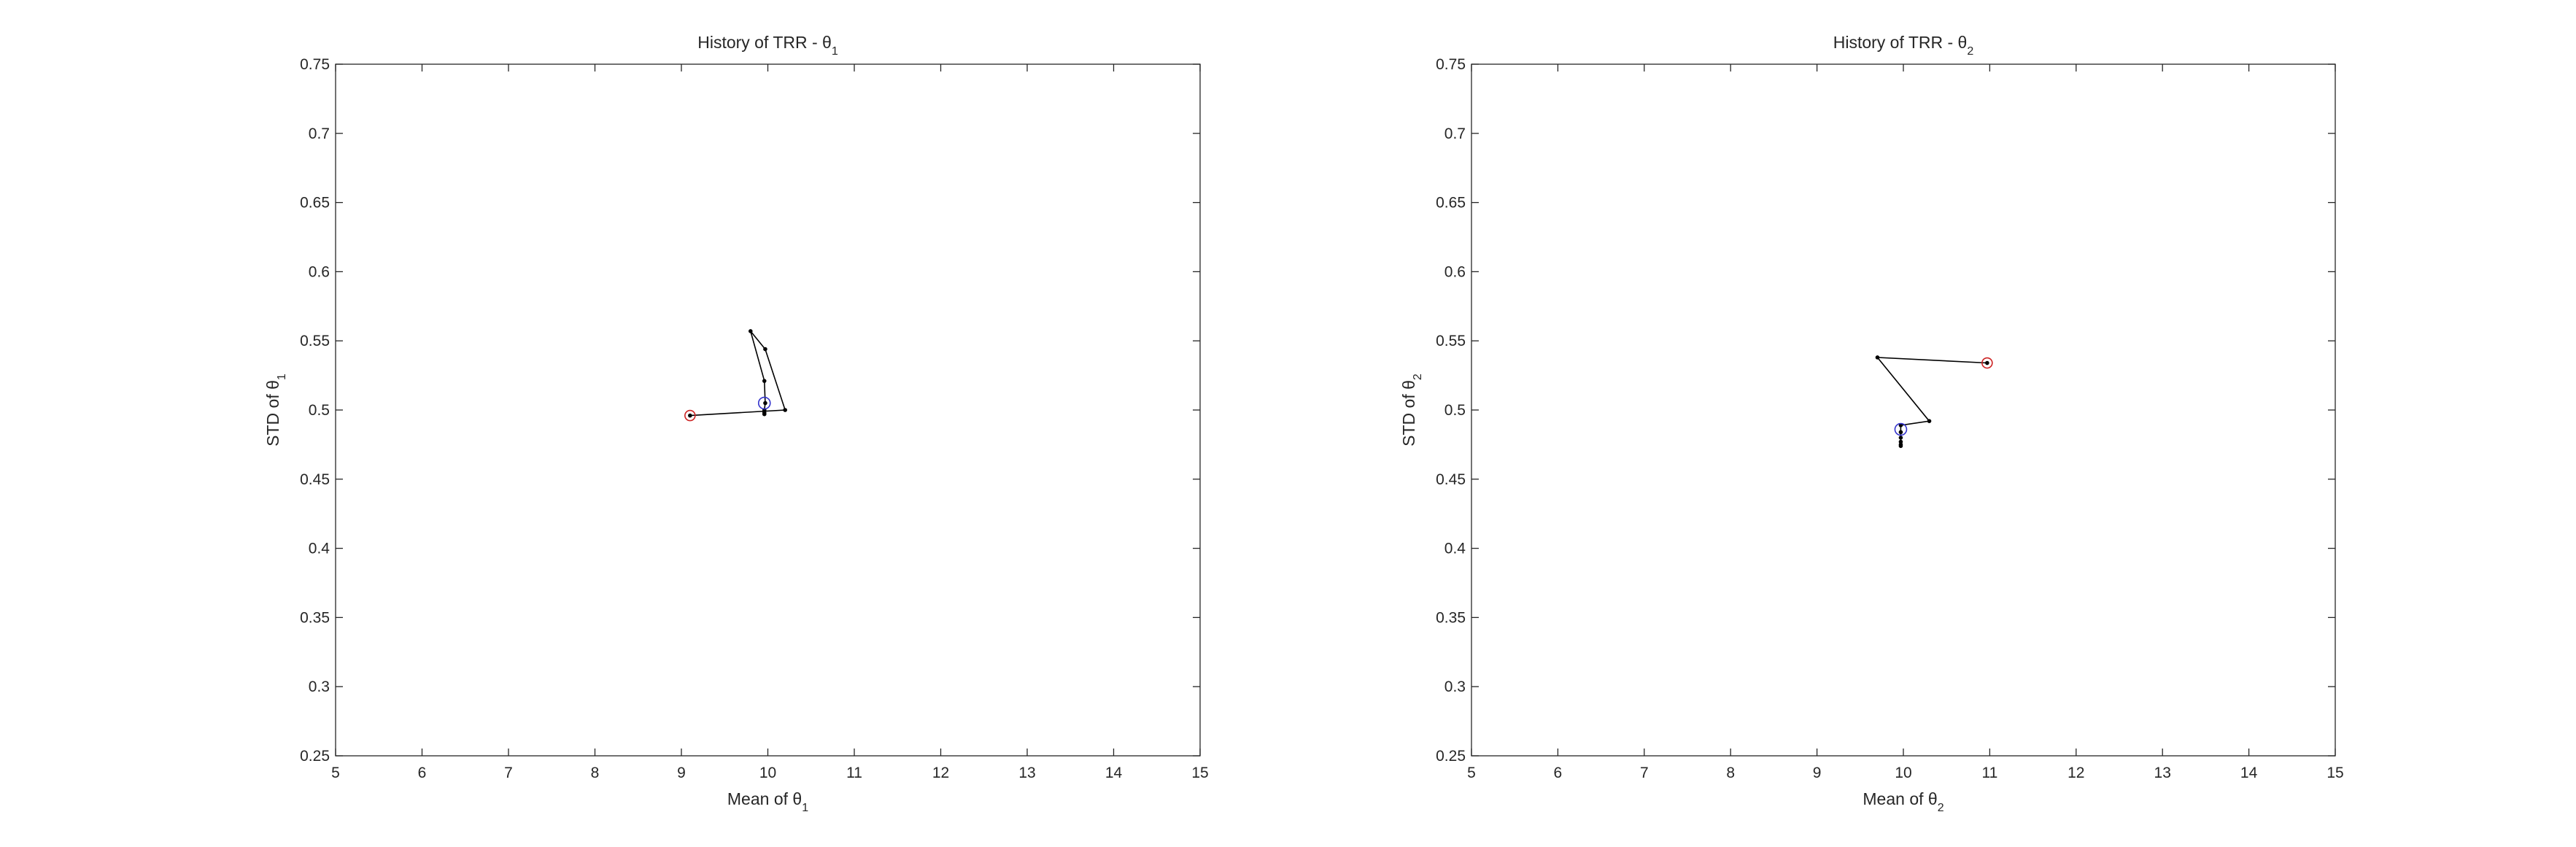 The image size is (2576, 847). Describe the element at coordinates (767, 801) in the screenshot. I see `x-axis-label: Mean of θ1` at that location.